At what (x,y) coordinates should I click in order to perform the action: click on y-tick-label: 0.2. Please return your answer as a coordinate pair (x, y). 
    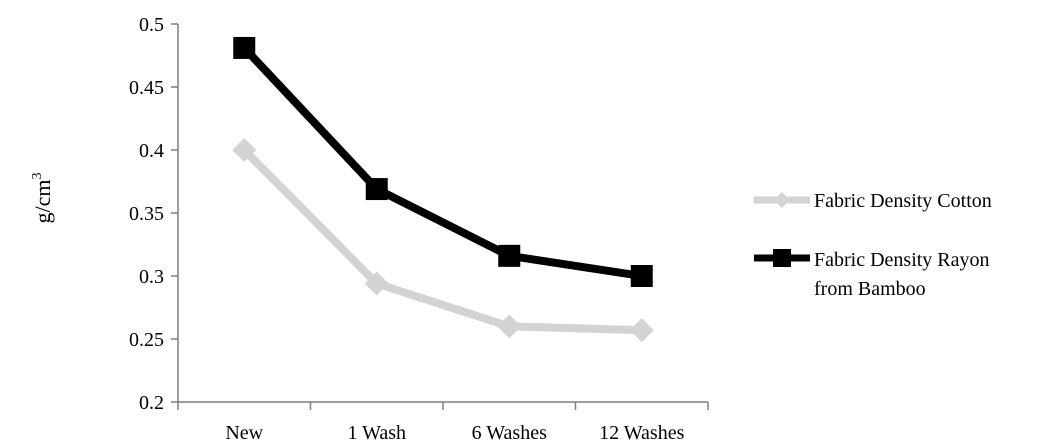
    Looking at the image, I should click on (151, 403).